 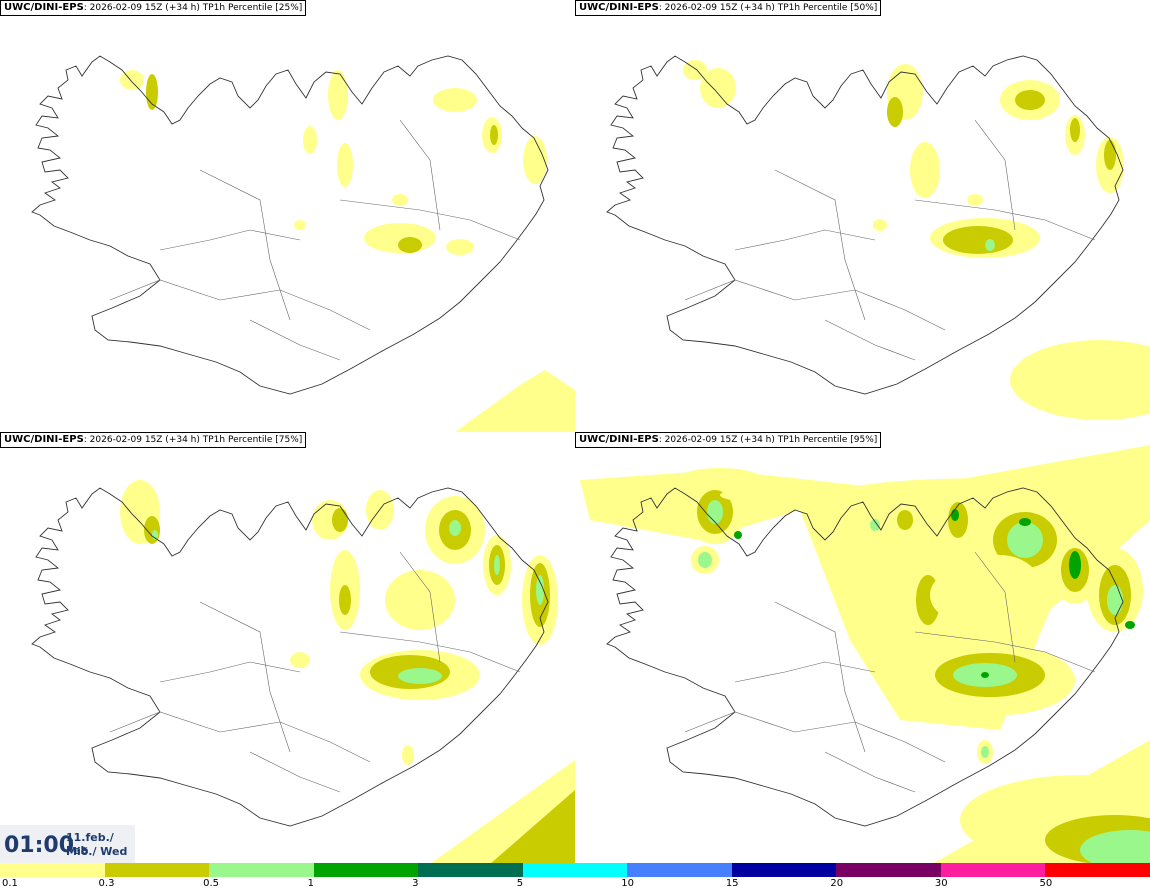 What do you see at coordinates (211, 883) in the screenshot?
I see `colorbar-label: 0.5` at bounding box center [211, 883].